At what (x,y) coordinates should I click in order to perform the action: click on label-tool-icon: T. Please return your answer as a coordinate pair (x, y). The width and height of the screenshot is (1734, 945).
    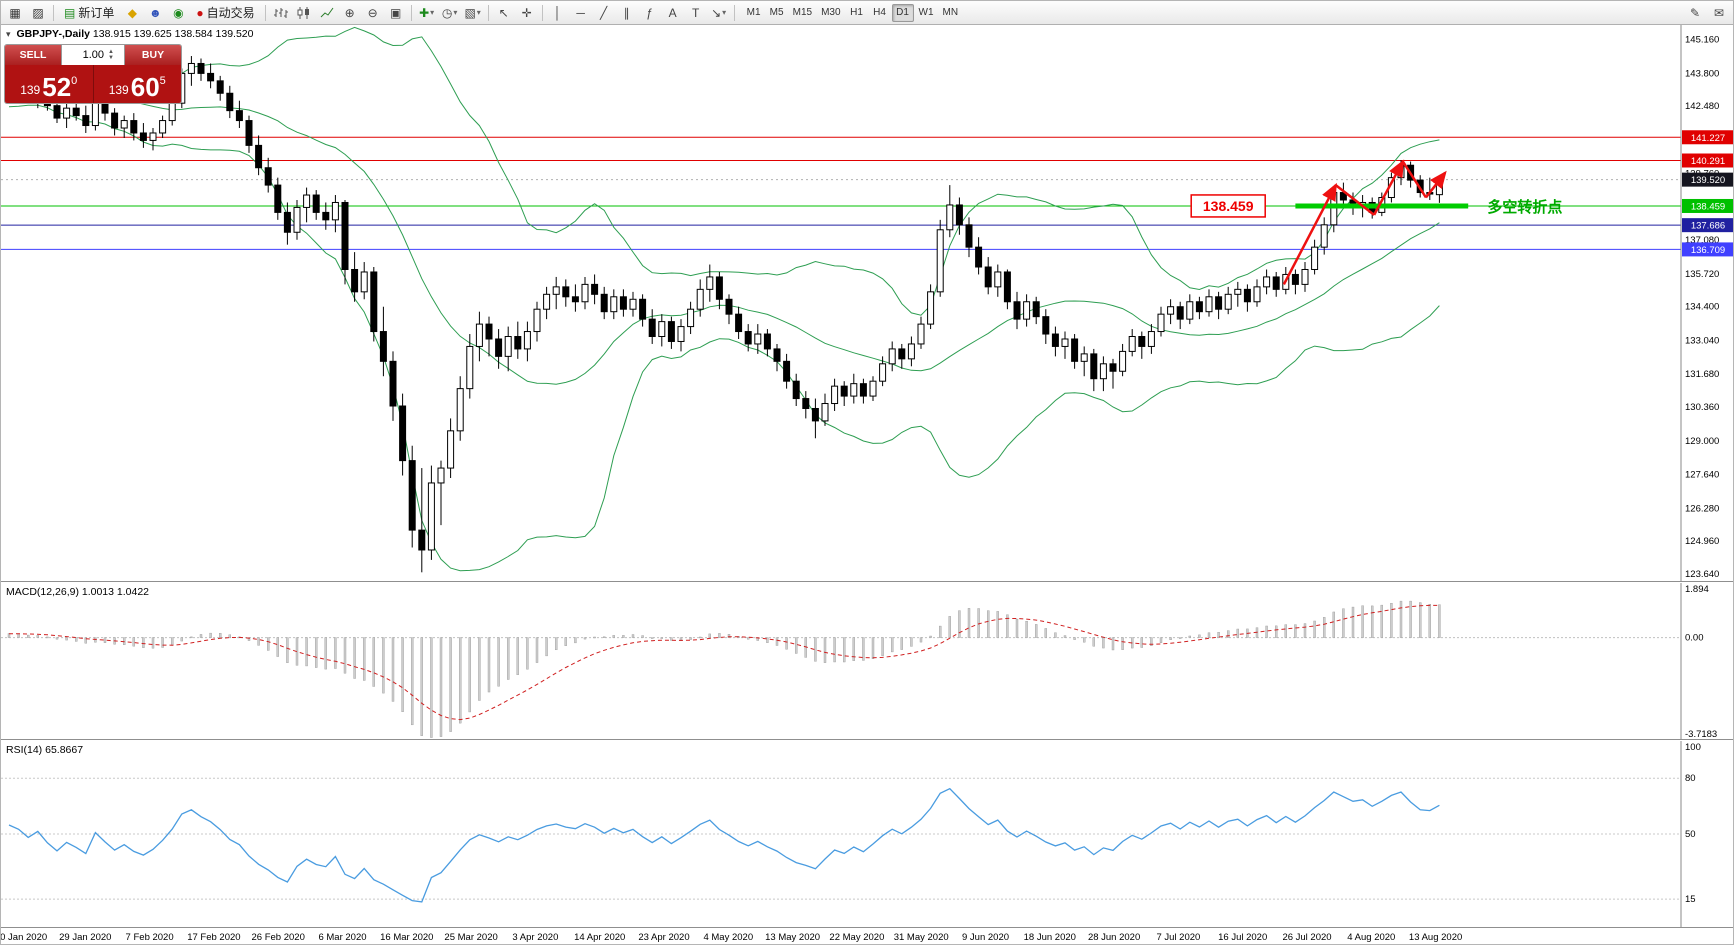
    Looking at the image, I should click on (695, 12).